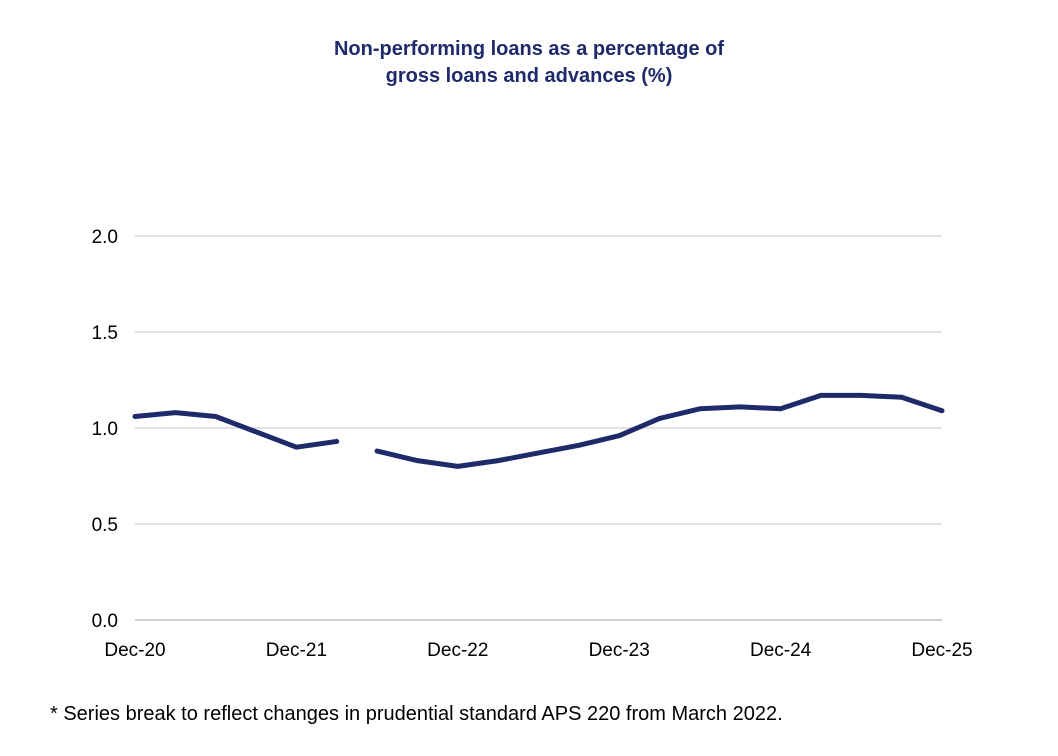 Image resolution: width=1058 pixels, height=756 pixels. Describe the element at coordinates (105, 333) in the screenshot. I see `y-tick-label: 1.5` at that location.